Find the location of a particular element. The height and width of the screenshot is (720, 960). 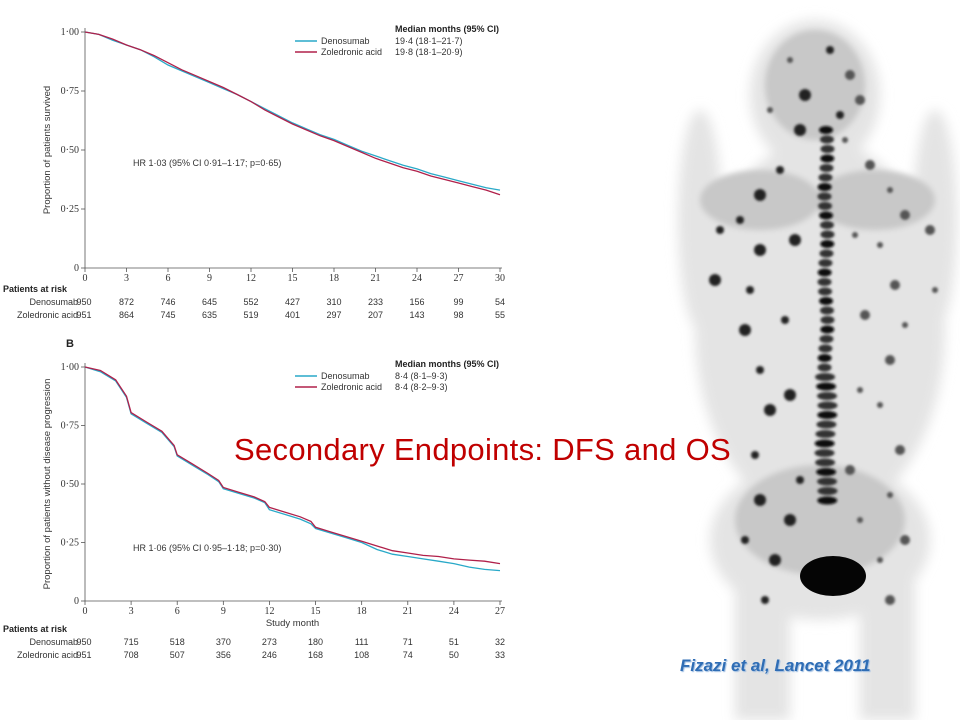

risk-cell: 951 is located at coordinates (83, 315).